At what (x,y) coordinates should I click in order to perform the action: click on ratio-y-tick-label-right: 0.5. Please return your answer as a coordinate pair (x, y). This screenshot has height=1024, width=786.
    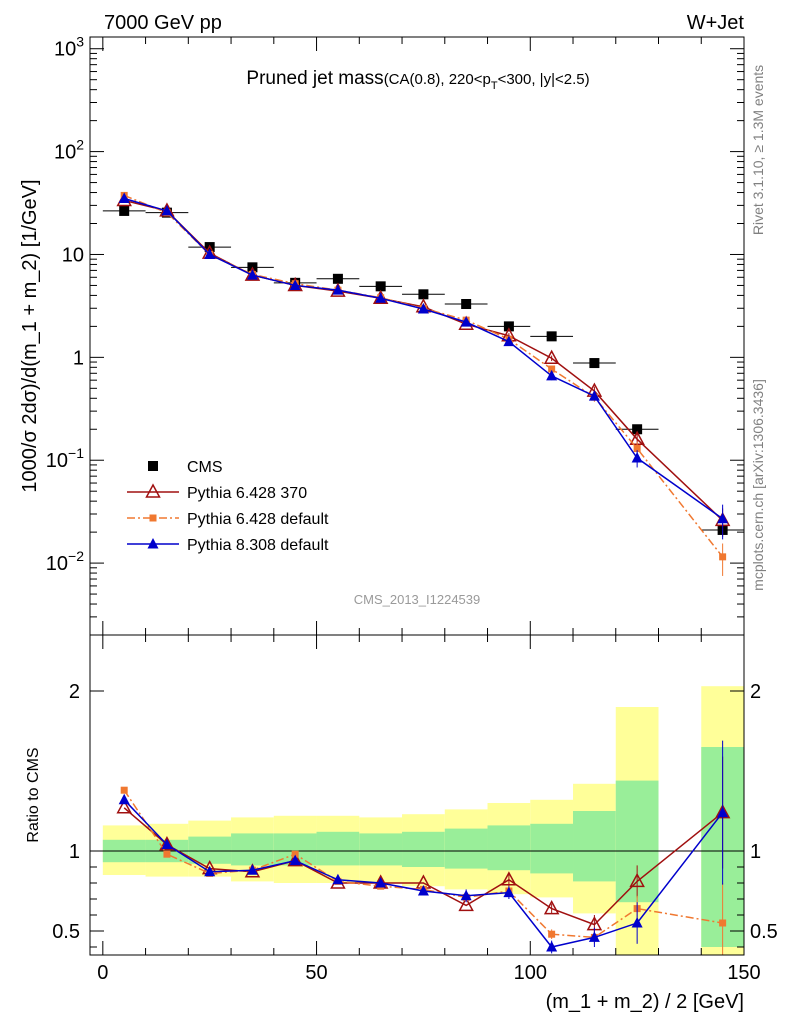
    Looking at the image, I should click on (764, 932).